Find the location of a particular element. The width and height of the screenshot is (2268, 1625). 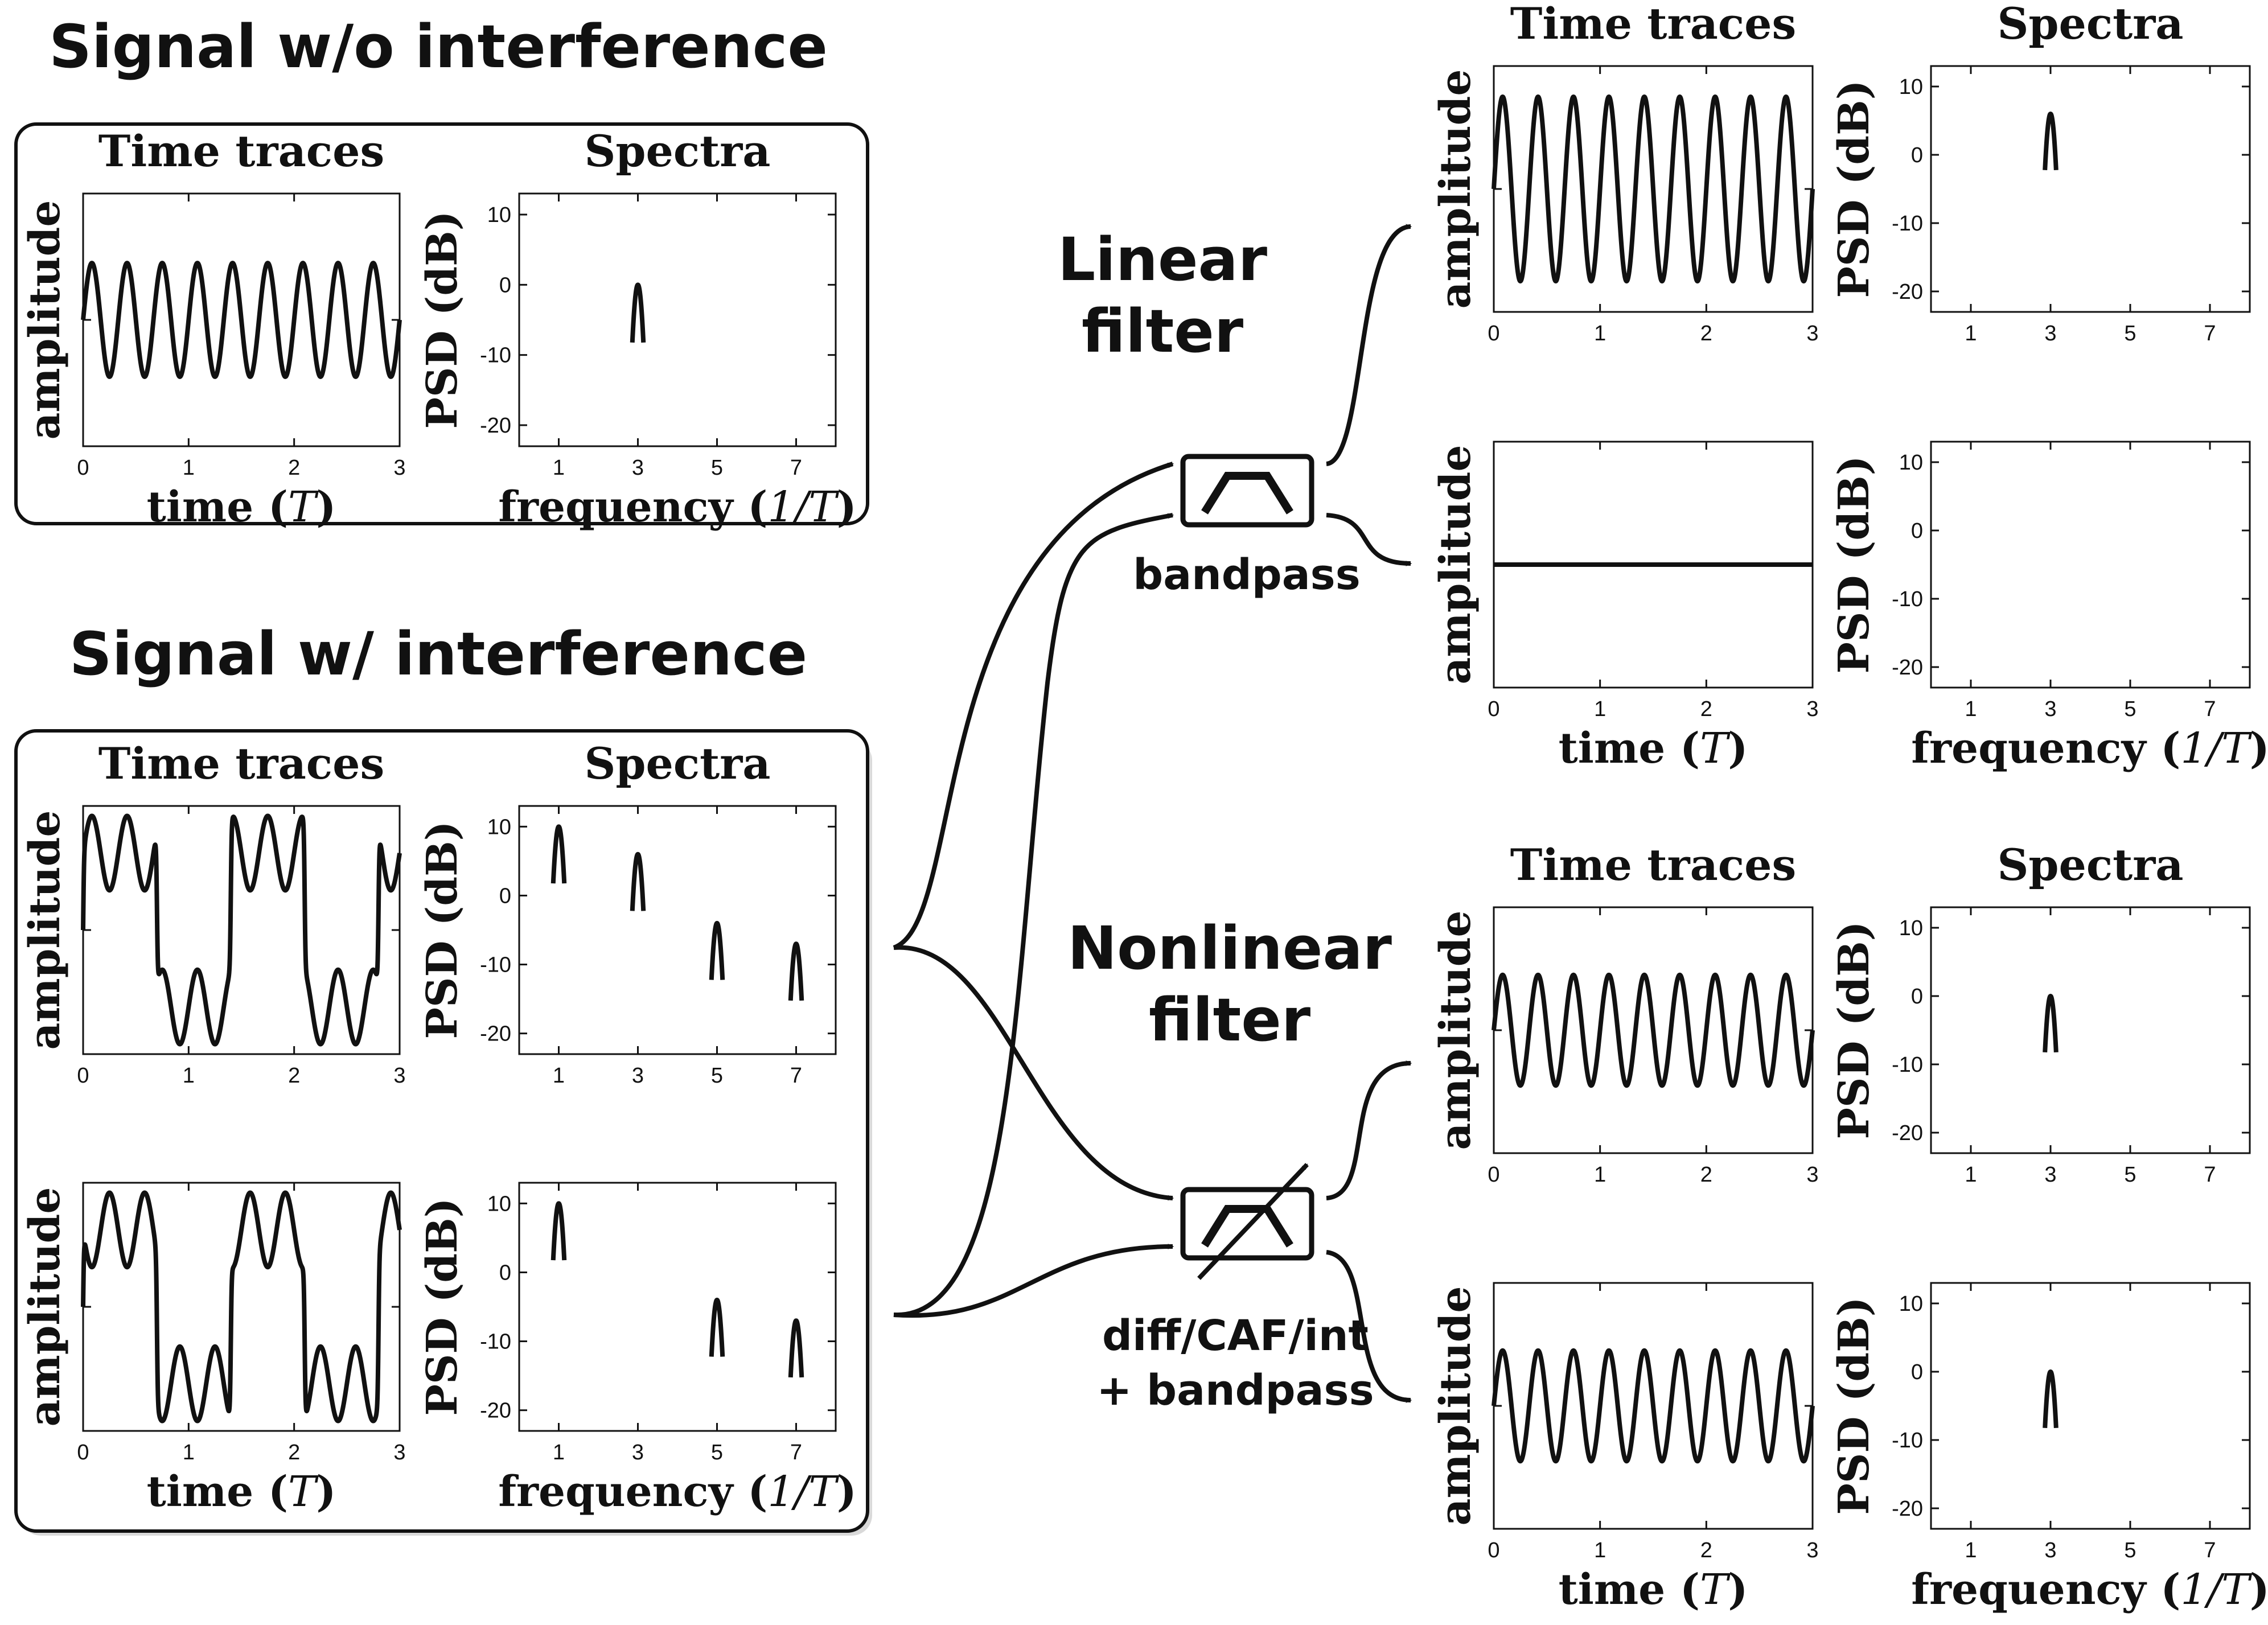

bandpass-label: bandpass is located at coordinates (1247, 574).